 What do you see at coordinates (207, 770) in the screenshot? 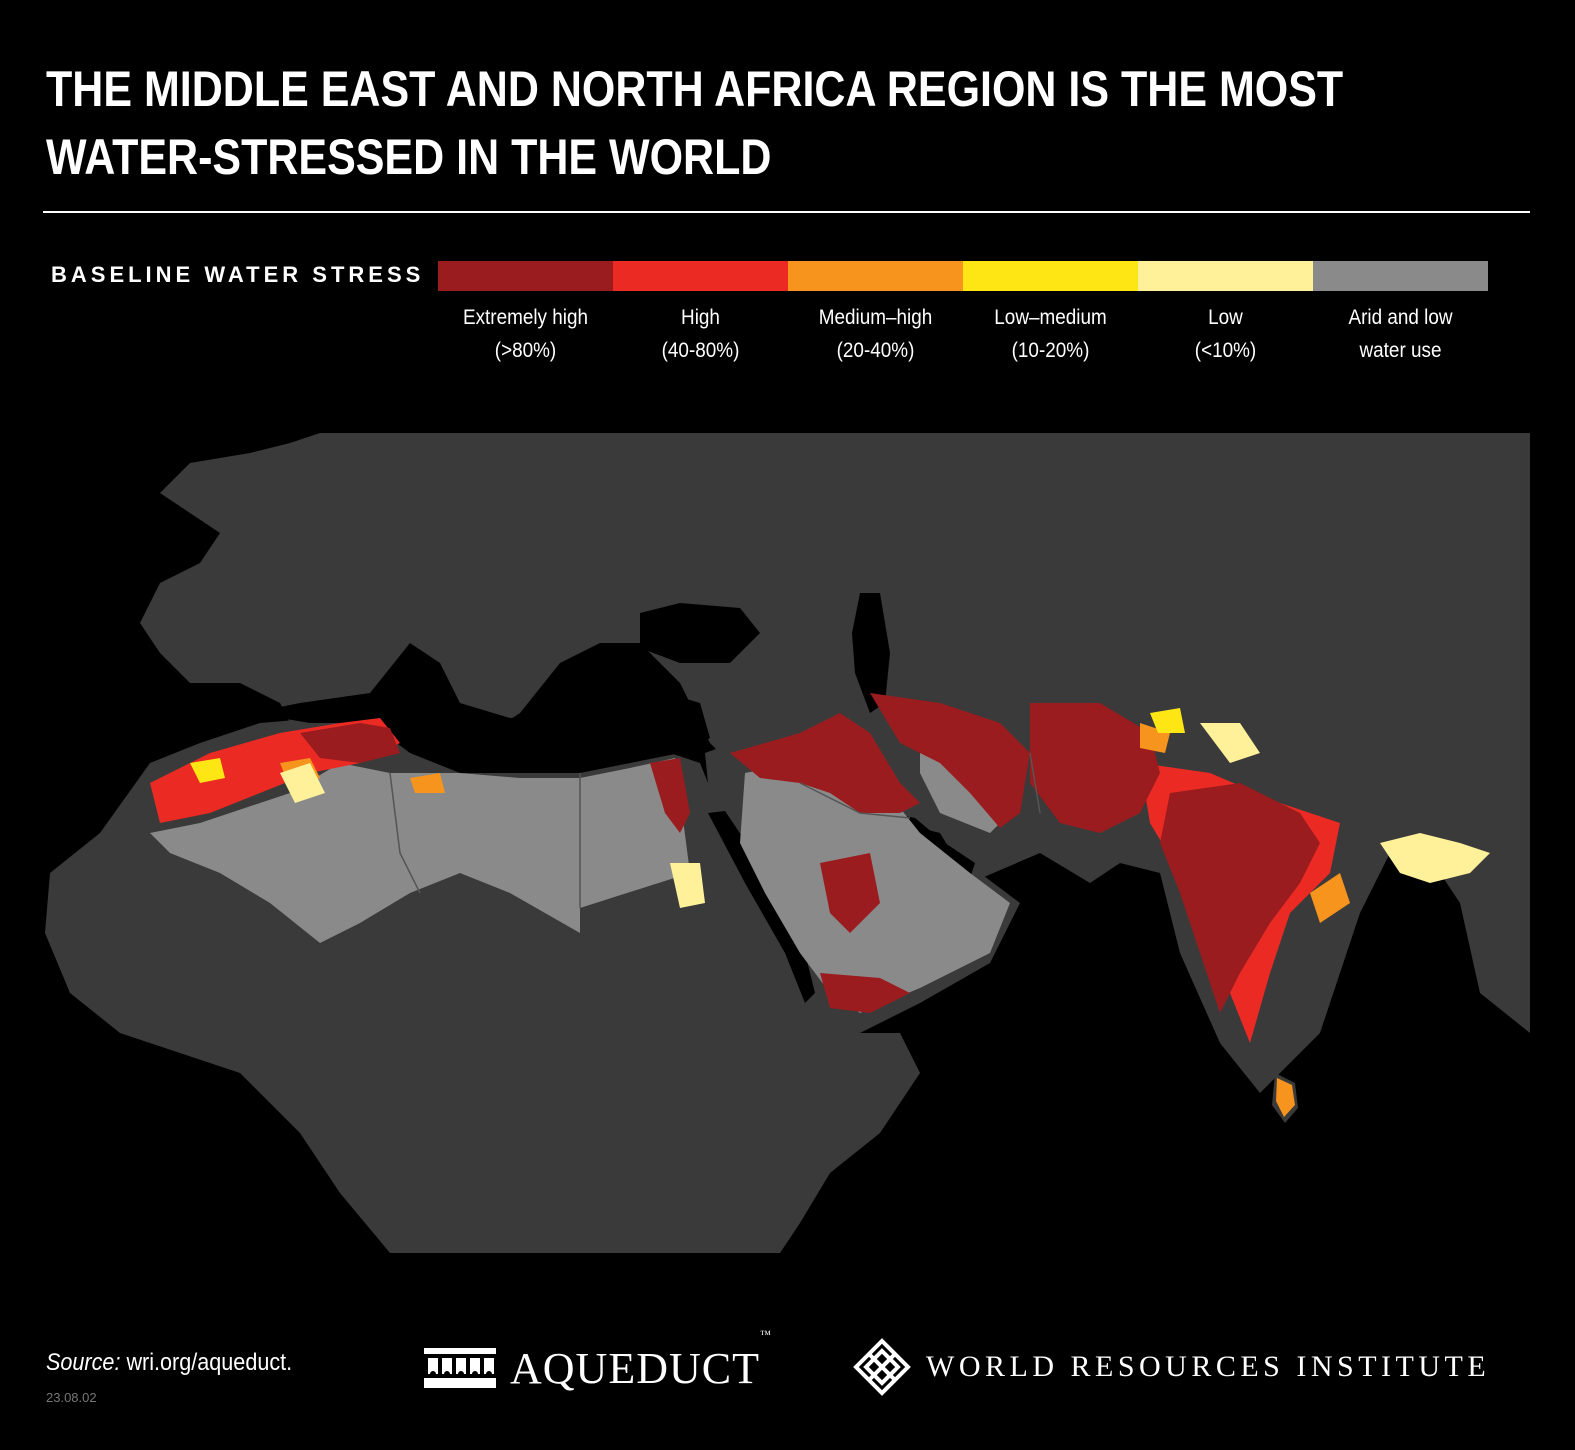
I see `lowmed-morocco` at bounding box center [207, 770].